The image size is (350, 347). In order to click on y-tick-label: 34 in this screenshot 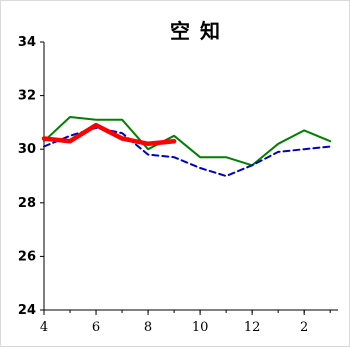, I will do `click(27, 42)`.